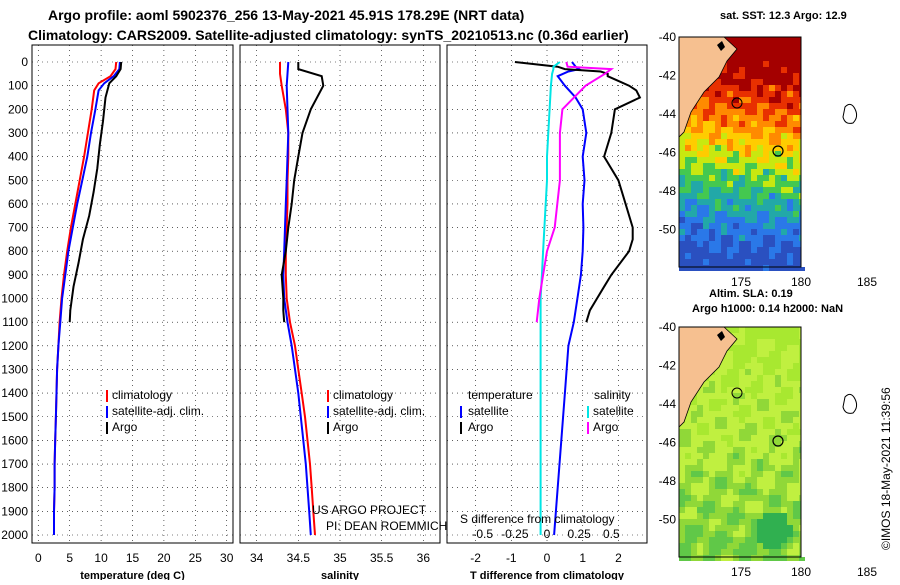 The image size is (900, 585). What do you see at coordinates (132, 575) in the screenshot?
I see `x-axis-label: temperature (deg C)` at bounding box center [132, 575].